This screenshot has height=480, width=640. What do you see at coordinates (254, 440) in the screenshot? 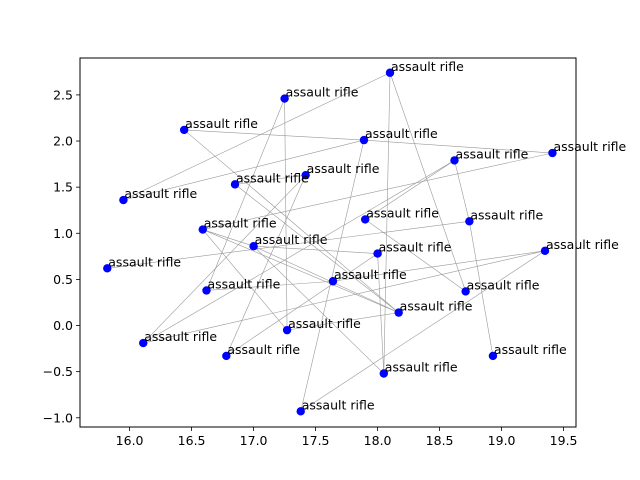
I see `x-tick-label: 17.0` at bounding box center [254, 440].